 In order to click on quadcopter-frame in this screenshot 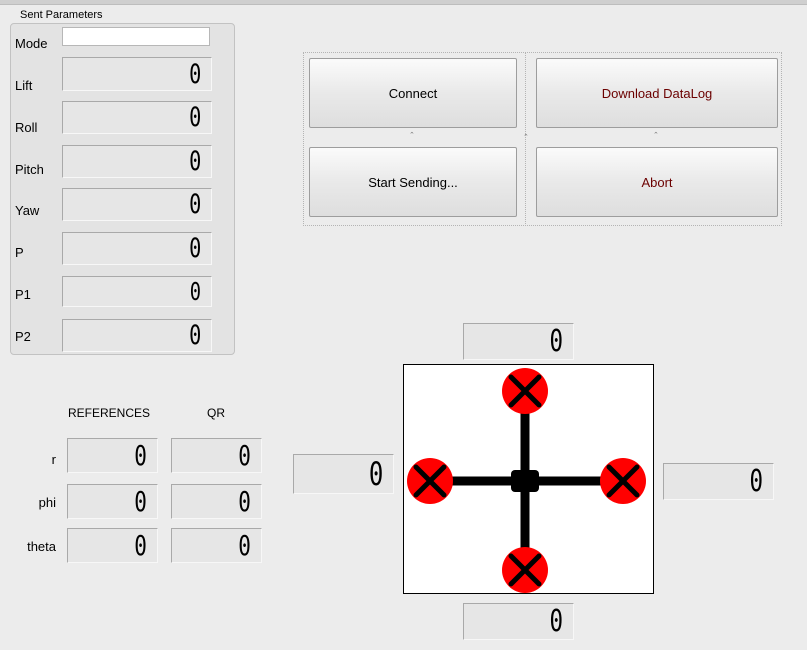, I will do `click(526, 480)`.